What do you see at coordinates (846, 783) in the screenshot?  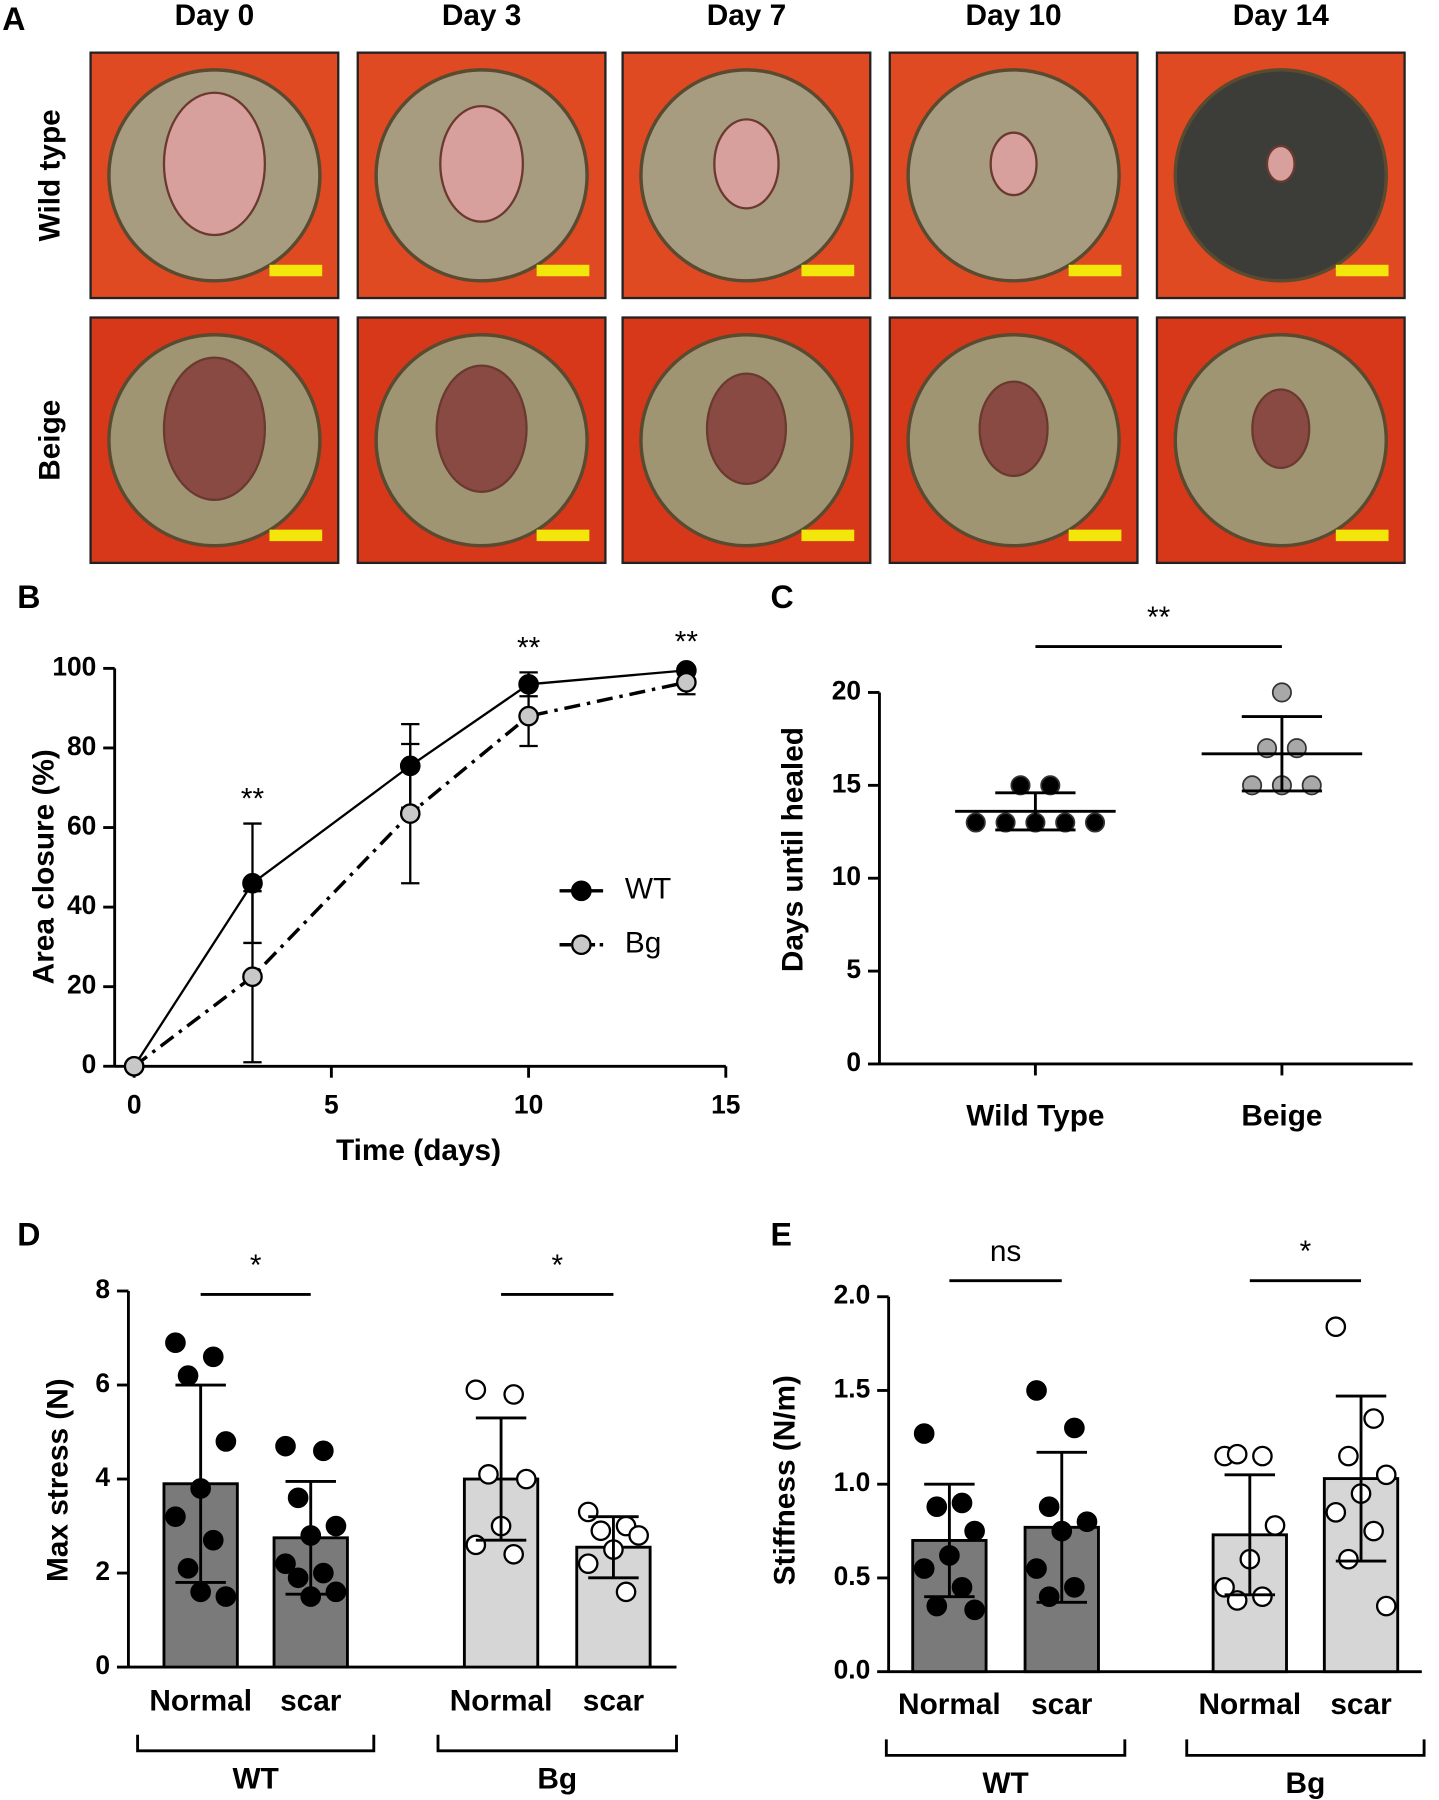 I see `y-tick-label: 15` at bounding box center [846, 783].